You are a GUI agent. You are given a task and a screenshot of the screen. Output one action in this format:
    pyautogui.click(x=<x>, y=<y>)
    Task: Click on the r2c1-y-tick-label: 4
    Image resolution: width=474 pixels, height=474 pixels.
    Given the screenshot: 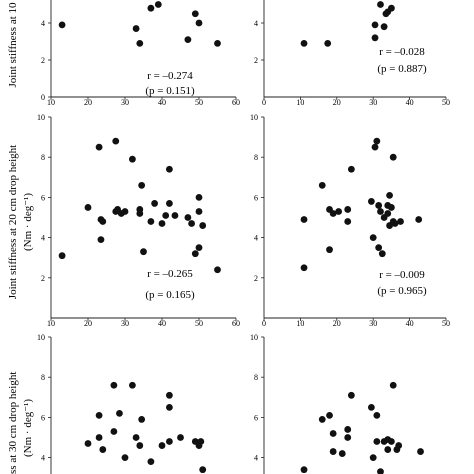 What is the action you would take?
    pyautogui.click(x=256, y=458)
    